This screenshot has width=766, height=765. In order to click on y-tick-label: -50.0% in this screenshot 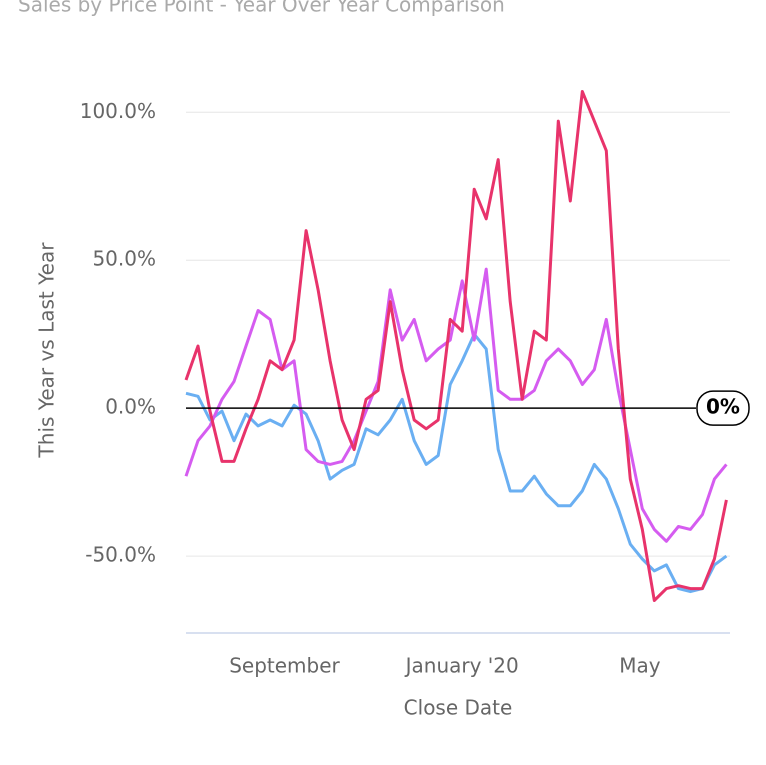, I will do `click(120, 555)`.